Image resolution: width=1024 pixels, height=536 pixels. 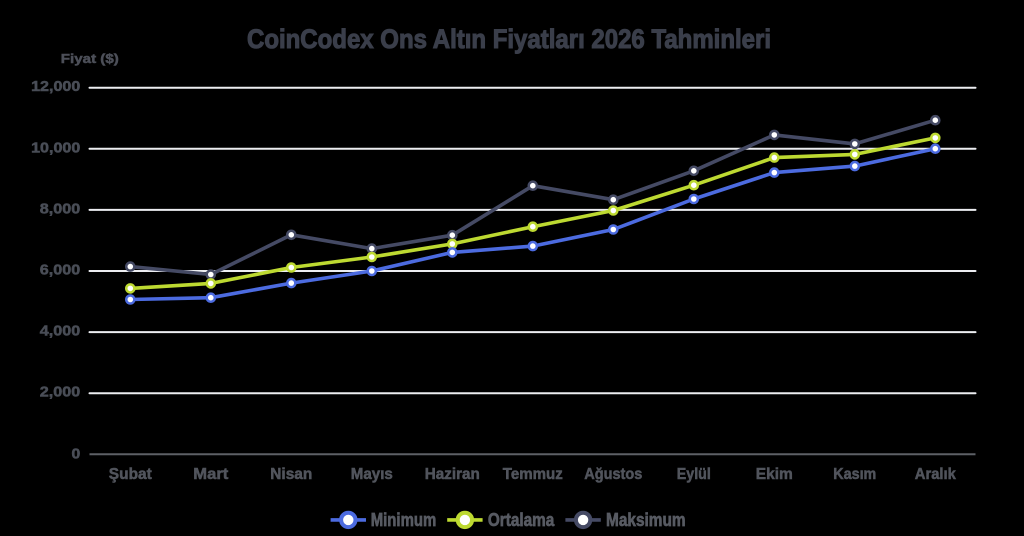 What do you see at coordinates (60, 208) in the screenshot?
I see `svg-text: 8,000` at bounding box center [60, 208].